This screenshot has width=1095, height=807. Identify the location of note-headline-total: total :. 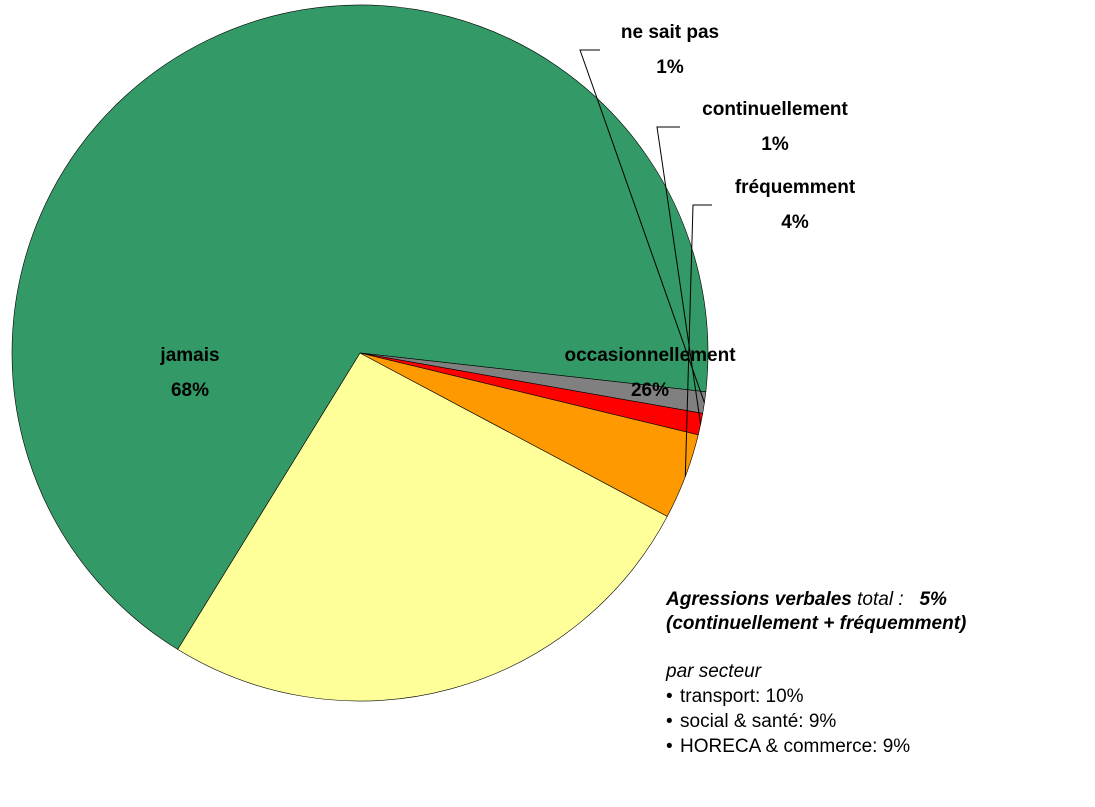
(878, 599).